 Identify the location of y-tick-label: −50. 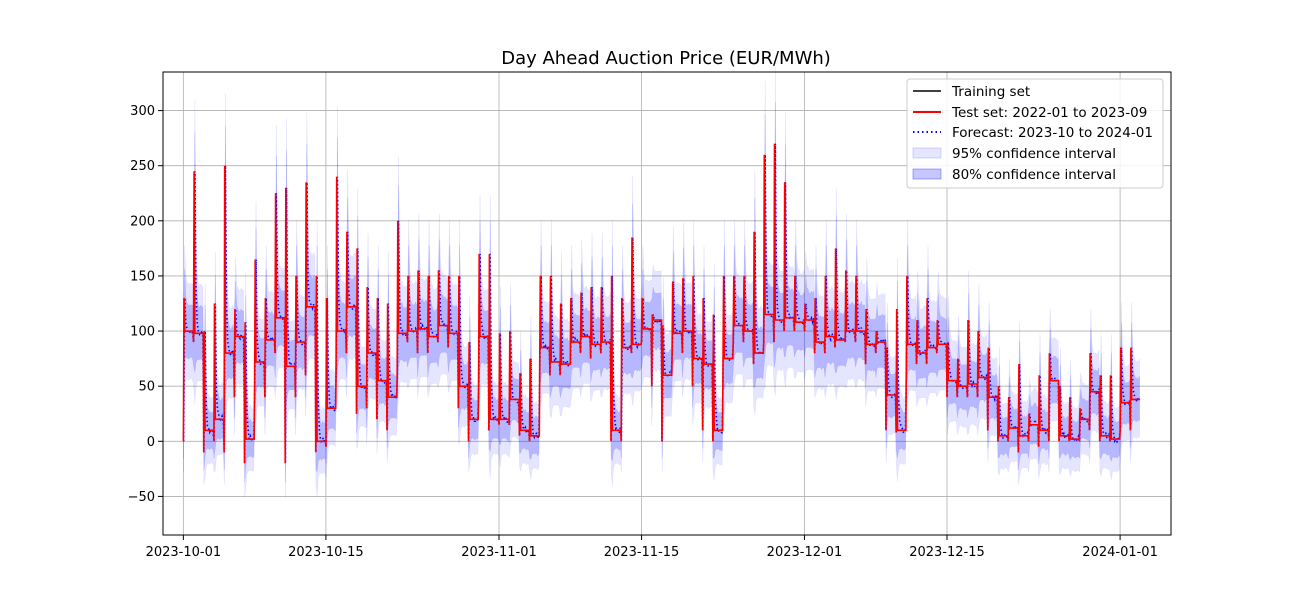
(141, 497).